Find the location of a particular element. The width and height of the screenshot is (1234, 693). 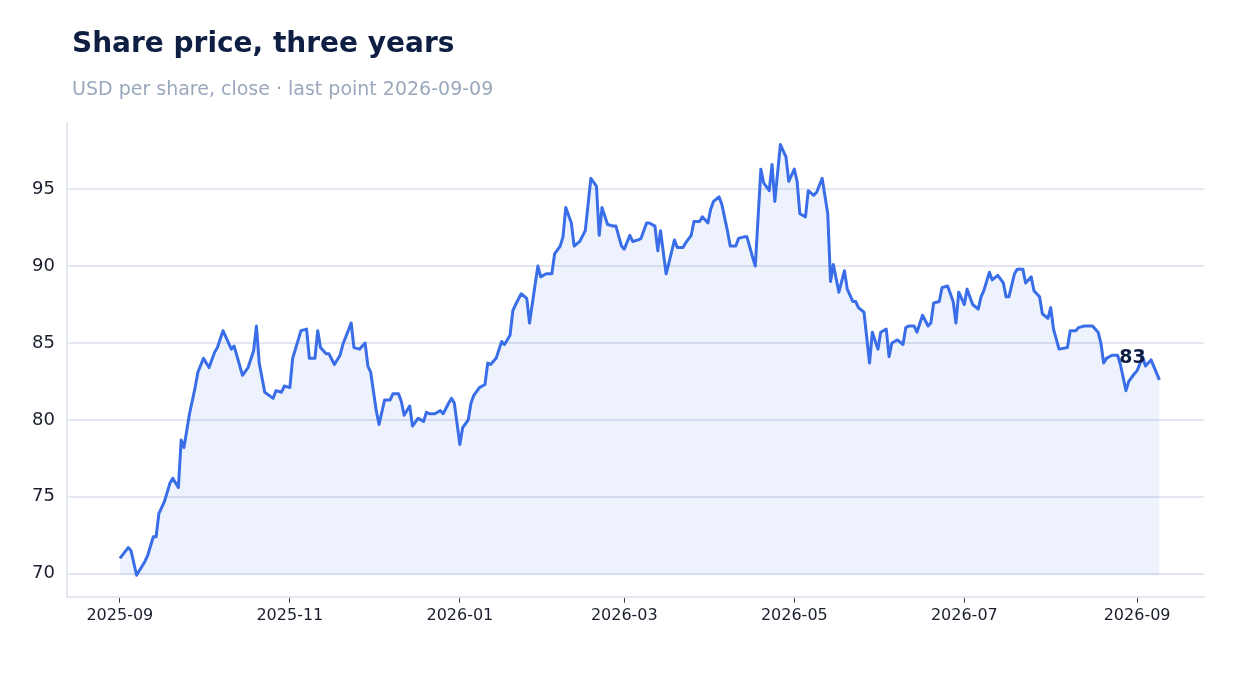

x-tick-label: 2026-01 is located at coordinates (460, 614).